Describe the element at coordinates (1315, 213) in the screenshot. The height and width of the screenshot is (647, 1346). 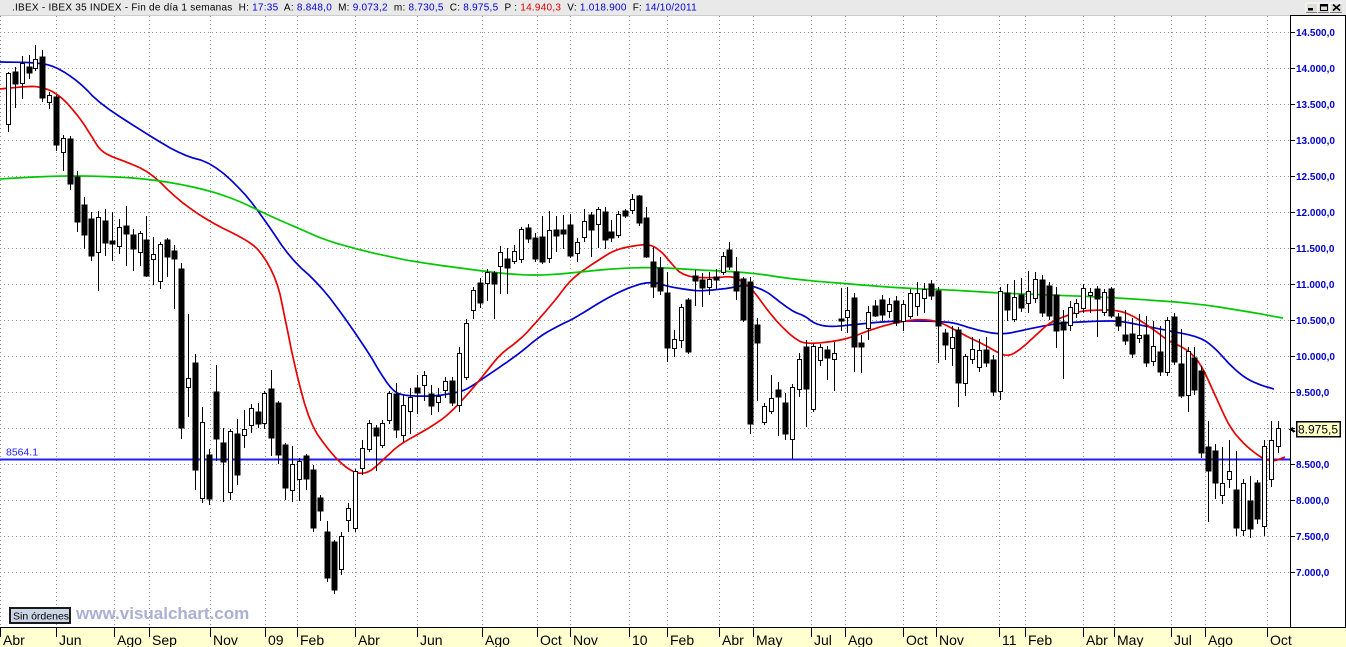
I see `svg-text: 12.000,0` at that location.